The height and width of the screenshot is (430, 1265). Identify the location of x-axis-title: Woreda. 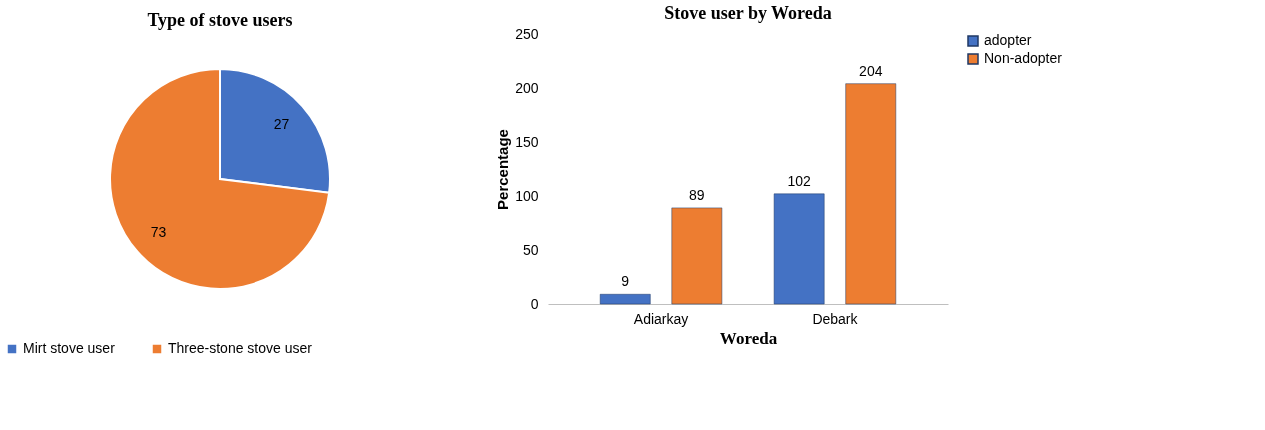
(748, 338).